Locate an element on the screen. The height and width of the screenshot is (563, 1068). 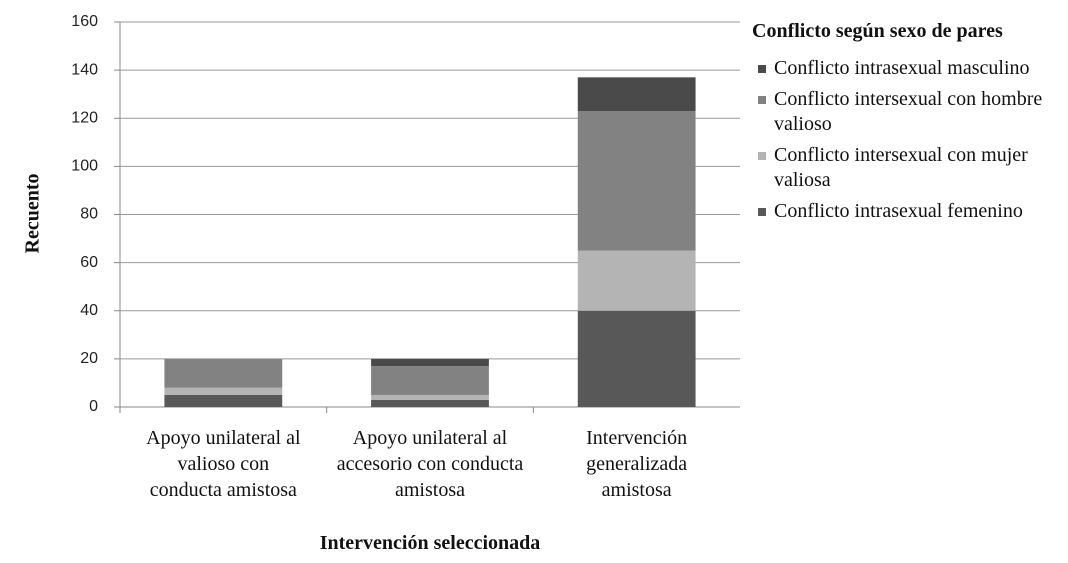
y-tick-label: 160 is located at coordinates (84, 21).